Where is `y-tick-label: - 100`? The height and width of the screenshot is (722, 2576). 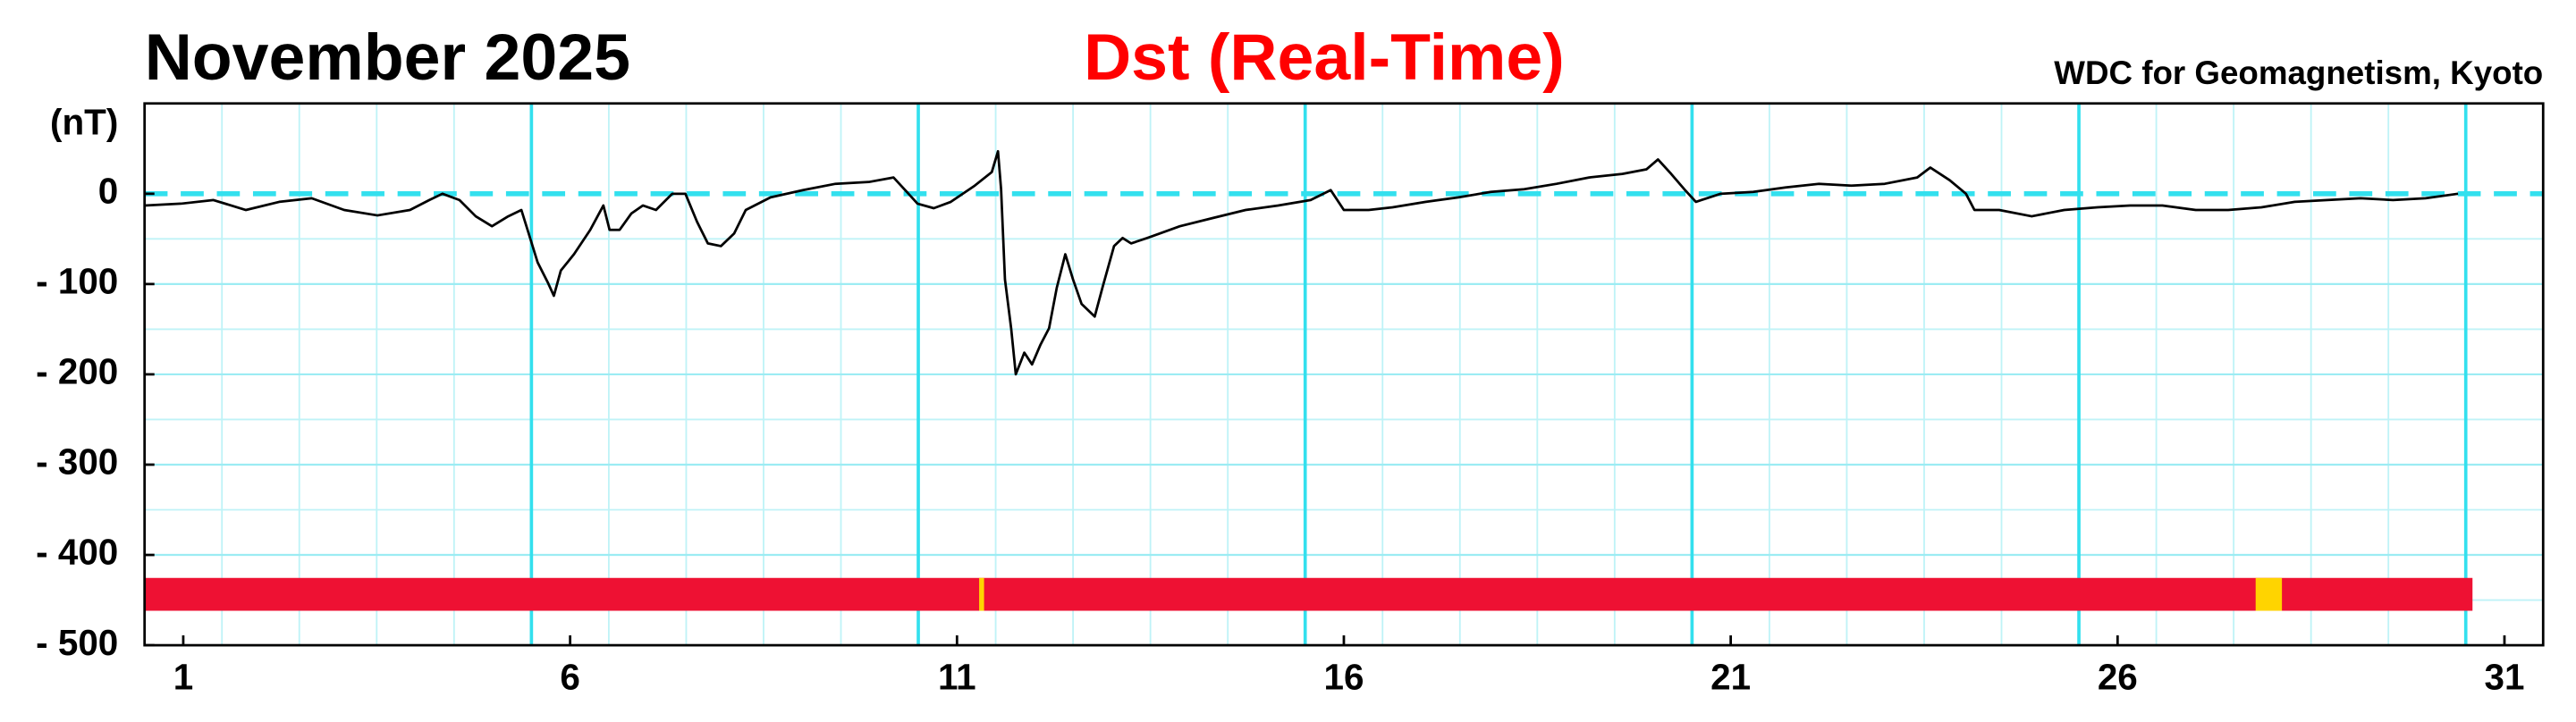 y-tick-label: - 100 is located at coordinates (77, 281).